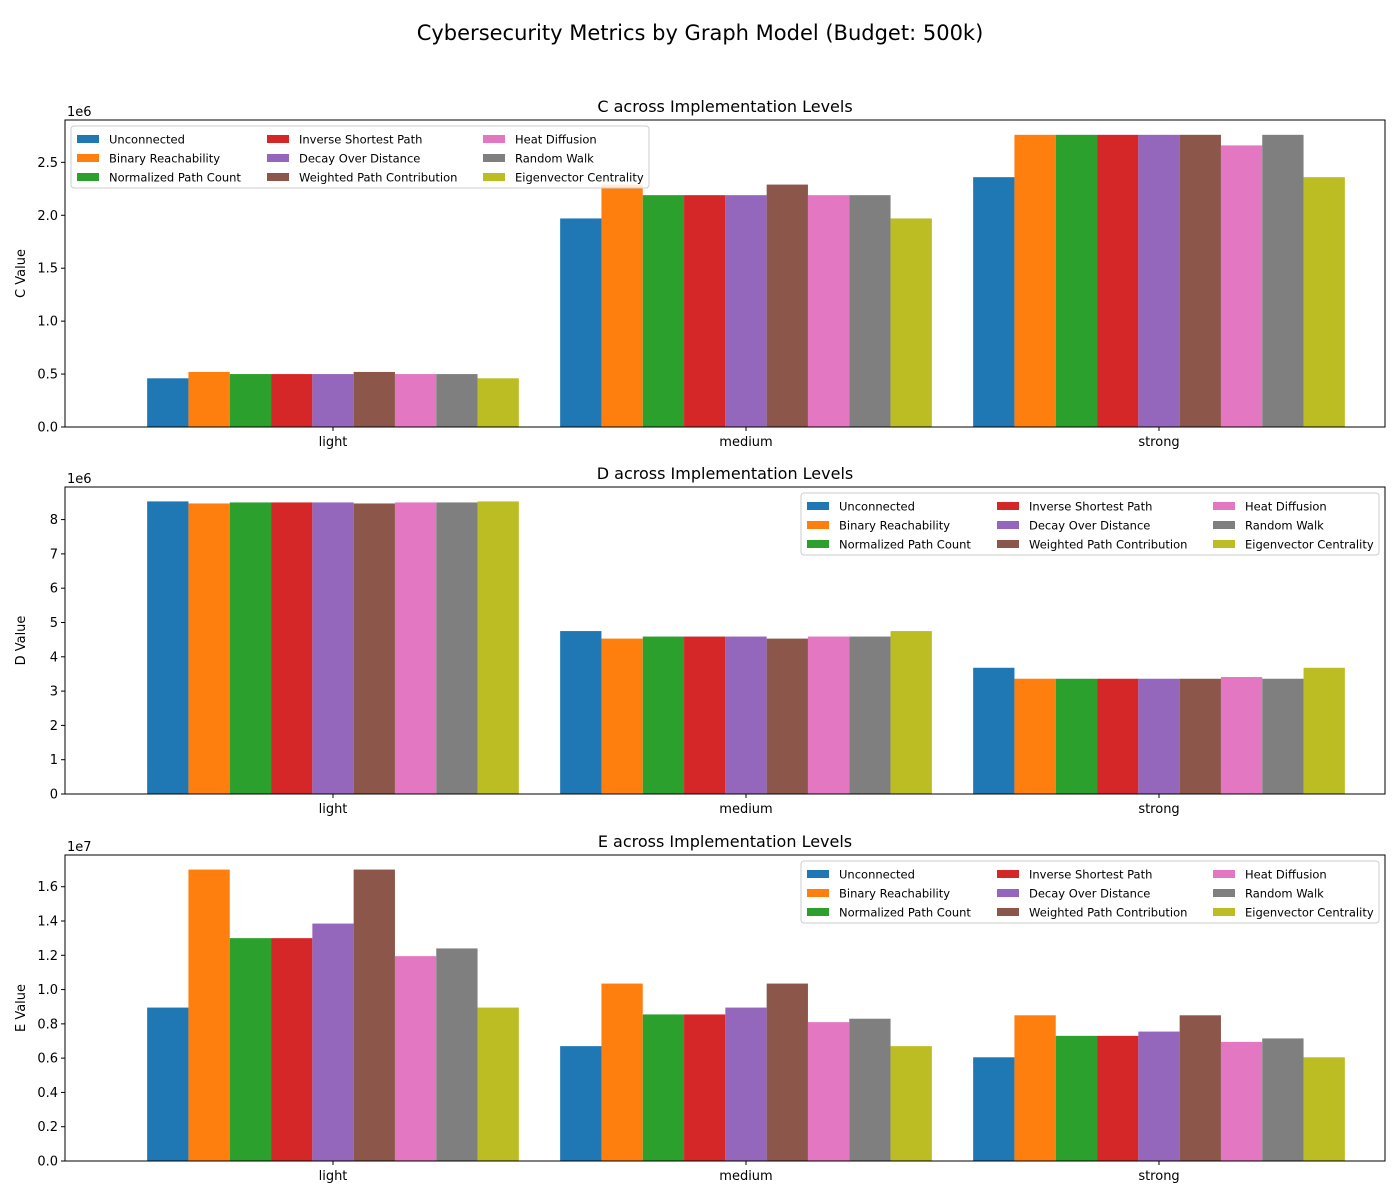 This screenshot has height=1200, width=1400. Describe the element at coordinates (705, 1087) in the screenshot. I see `bar-inverse-shortest-path-medium` at that location.